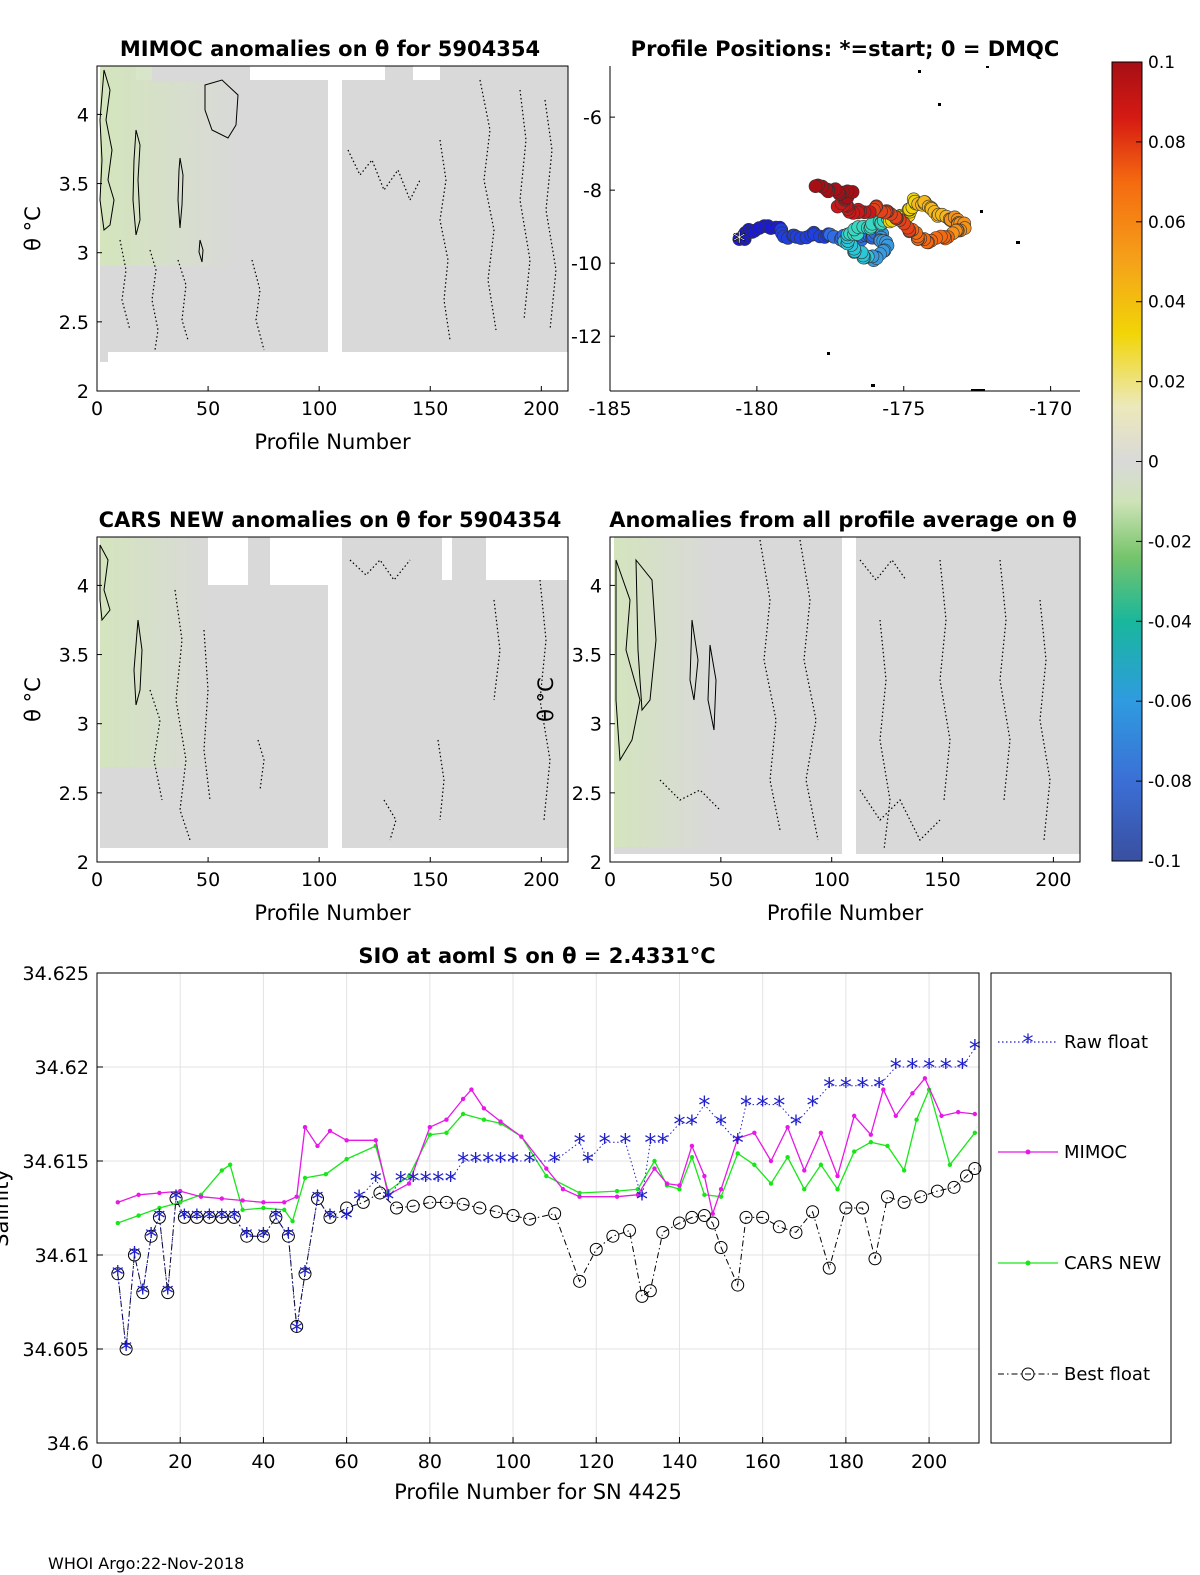 Image resolution: width=1200 pixels, height=1575 pixels. I want to click on x-tick-label: -185, so click(609, 409).